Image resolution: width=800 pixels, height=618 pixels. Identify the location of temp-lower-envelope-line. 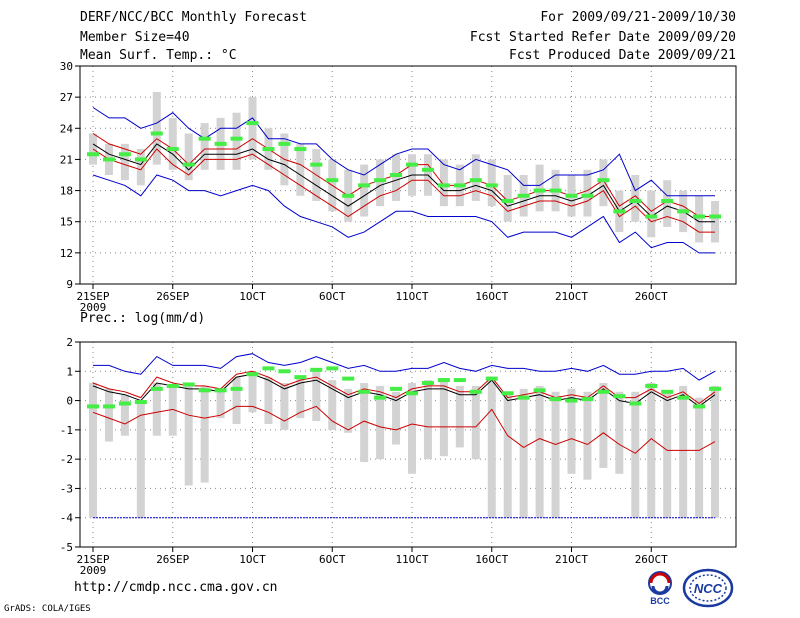
(403, 214).